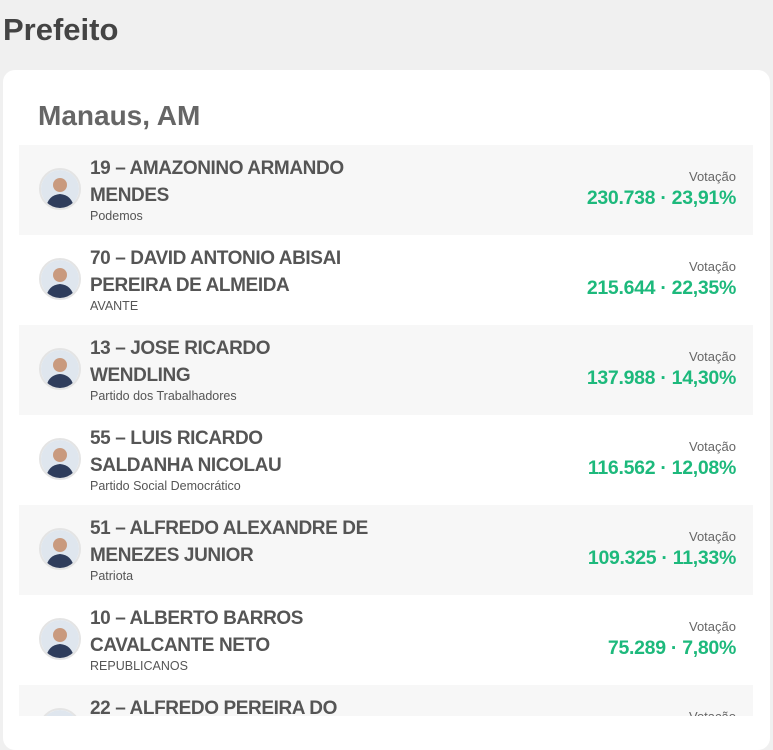 This screenshot has width=773, height=750. Describe the element at coordinates (671, 648) in the screenshot. I see `votes-result: 75.289 · 7,80%` at that location.